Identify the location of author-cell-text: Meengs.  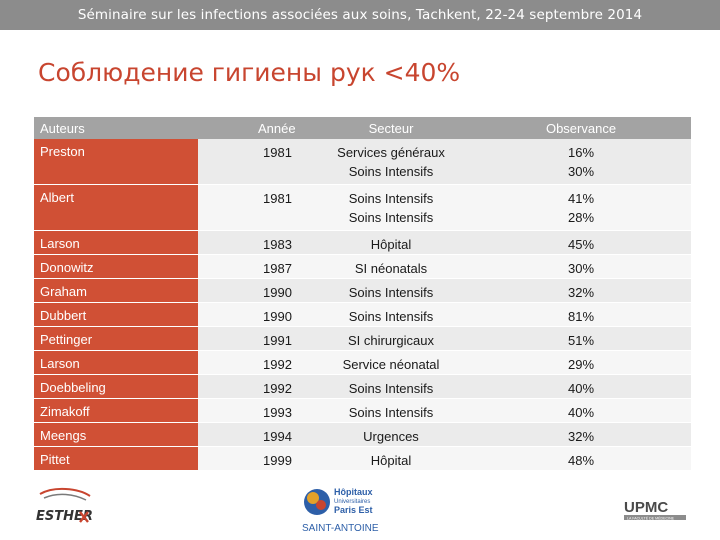
(63, 435).